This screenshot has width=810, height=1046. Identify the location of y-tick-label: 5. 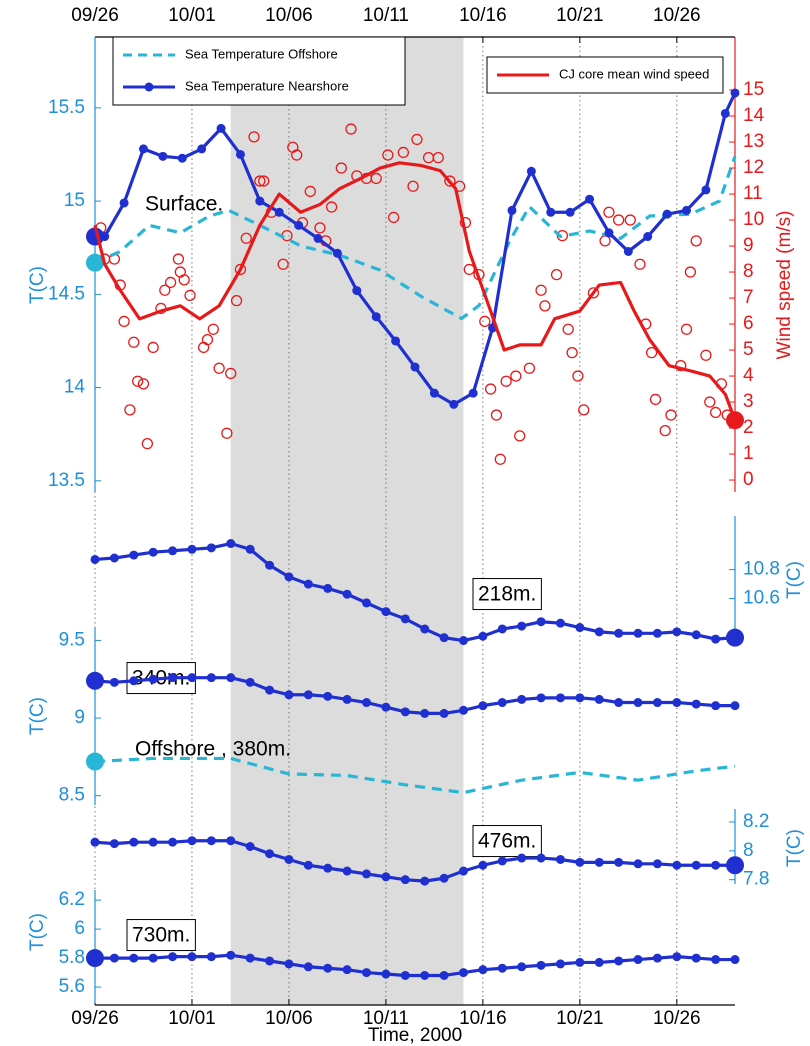
(748, 349).